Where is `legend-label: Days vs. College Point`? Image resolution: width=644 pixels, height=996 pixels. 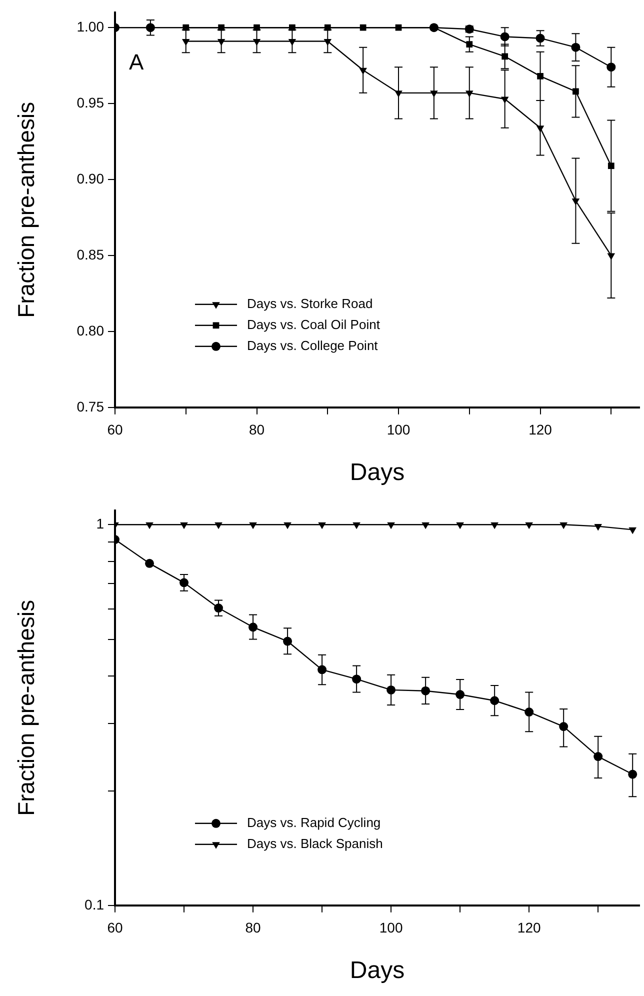
legend-label: Days vs. College Point is located at coordinates (312, 345).